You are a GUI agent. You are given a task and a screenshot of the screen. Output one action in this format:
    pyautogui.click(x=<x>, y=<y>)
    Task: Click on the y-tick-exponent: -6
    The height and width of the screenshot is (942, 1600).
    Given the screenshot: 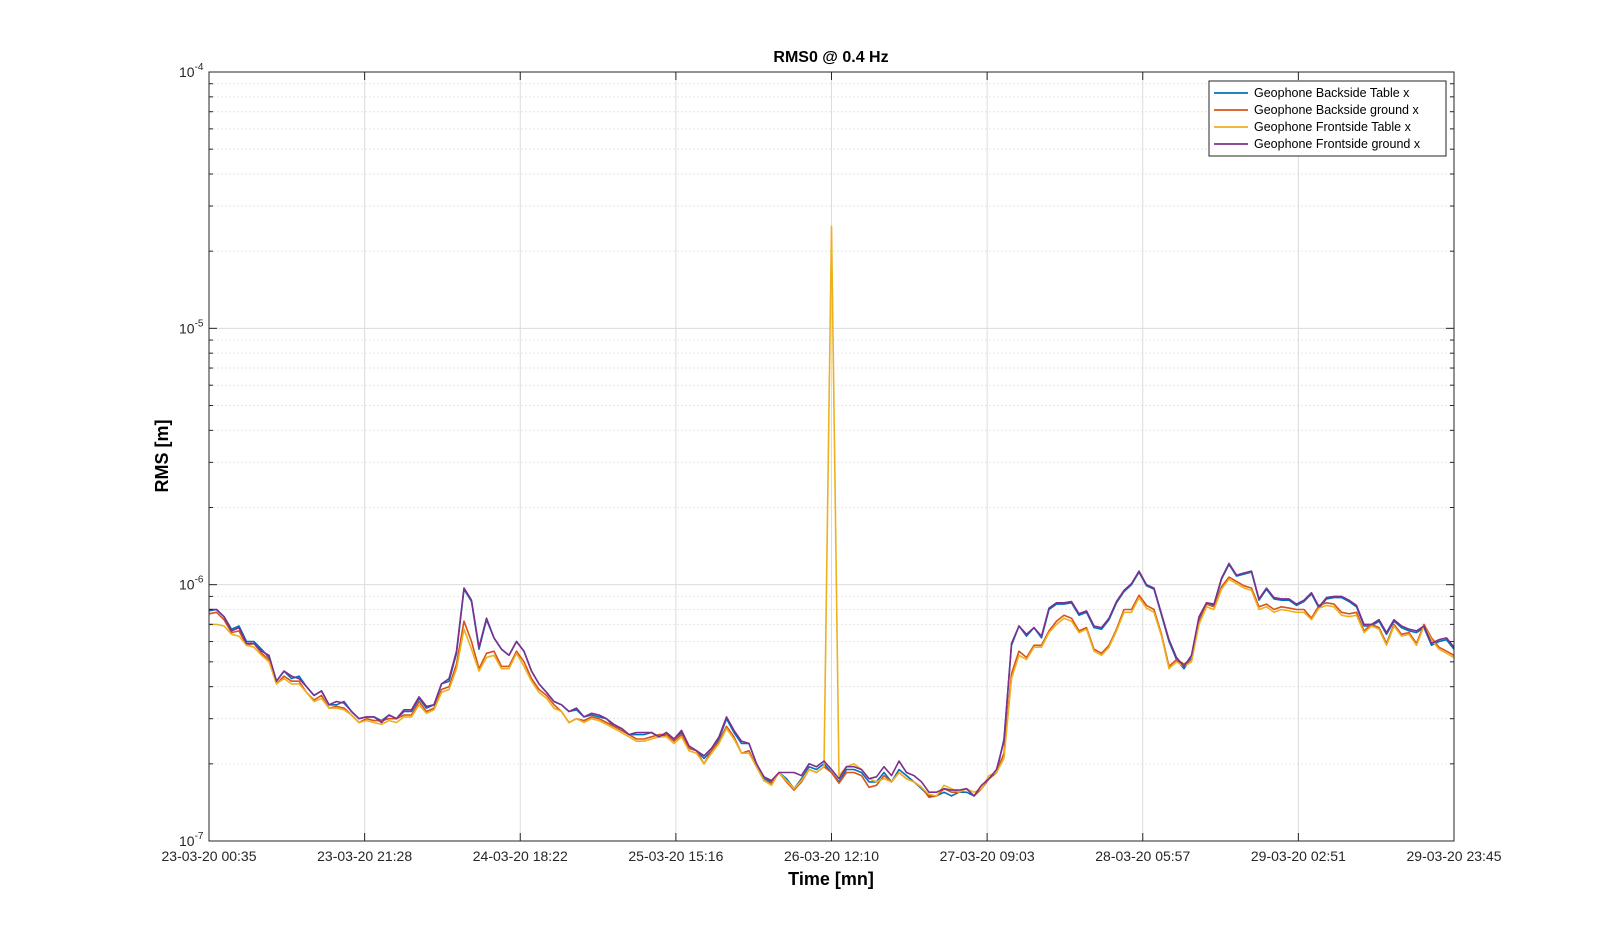 What is the action you would take?
    pyautogui.click(x=199, y=580)
    